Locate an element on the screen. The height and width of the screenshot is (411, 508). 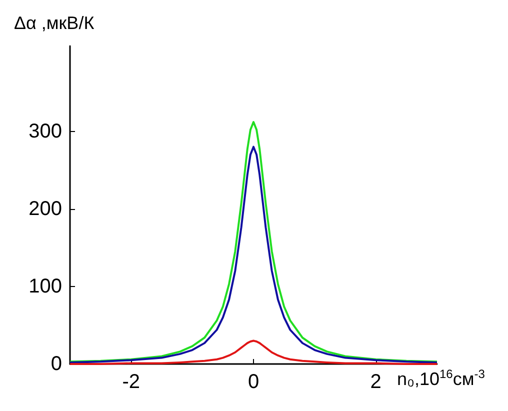
y-tick-label: 300 is located at coordinates (45, 131).